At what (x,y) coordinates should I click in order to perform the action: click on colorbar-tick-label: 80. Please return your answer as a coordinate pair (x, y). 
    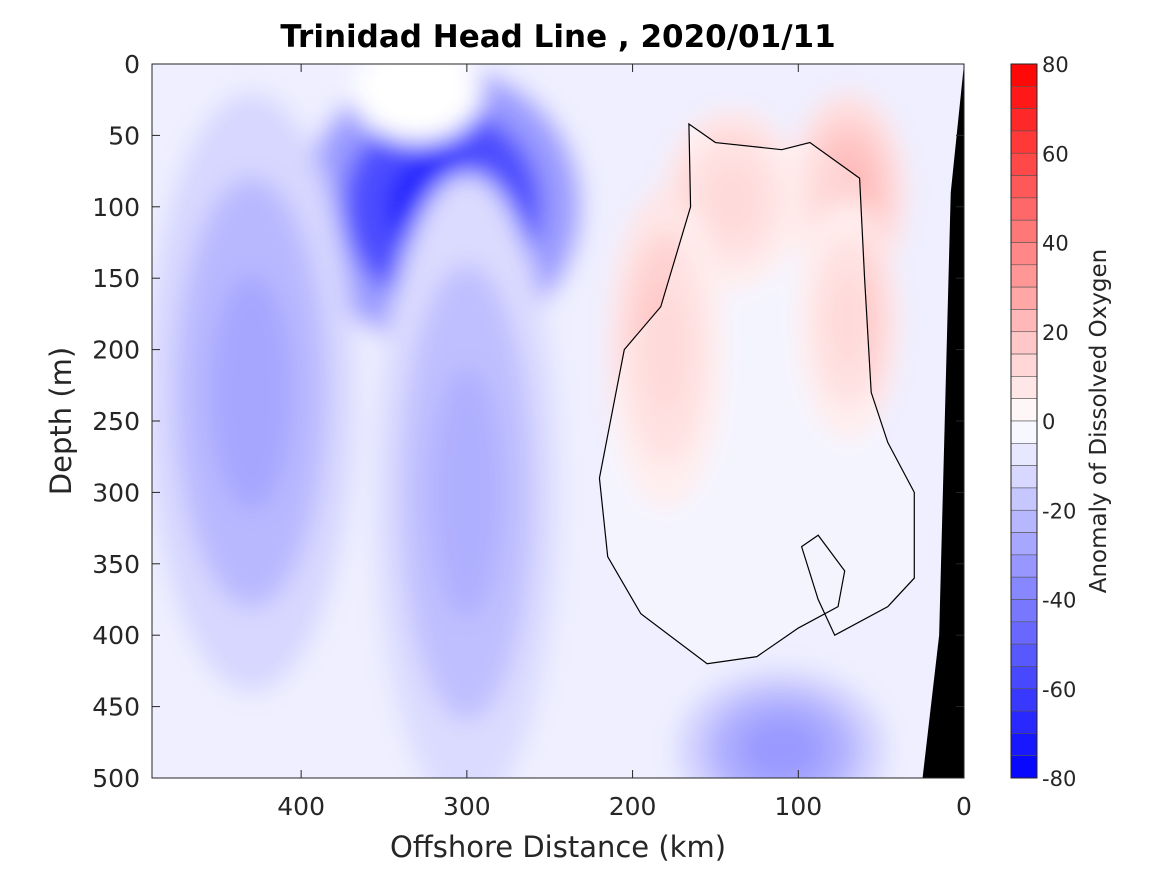
    Looking at the image, I should click on (1055, 65).